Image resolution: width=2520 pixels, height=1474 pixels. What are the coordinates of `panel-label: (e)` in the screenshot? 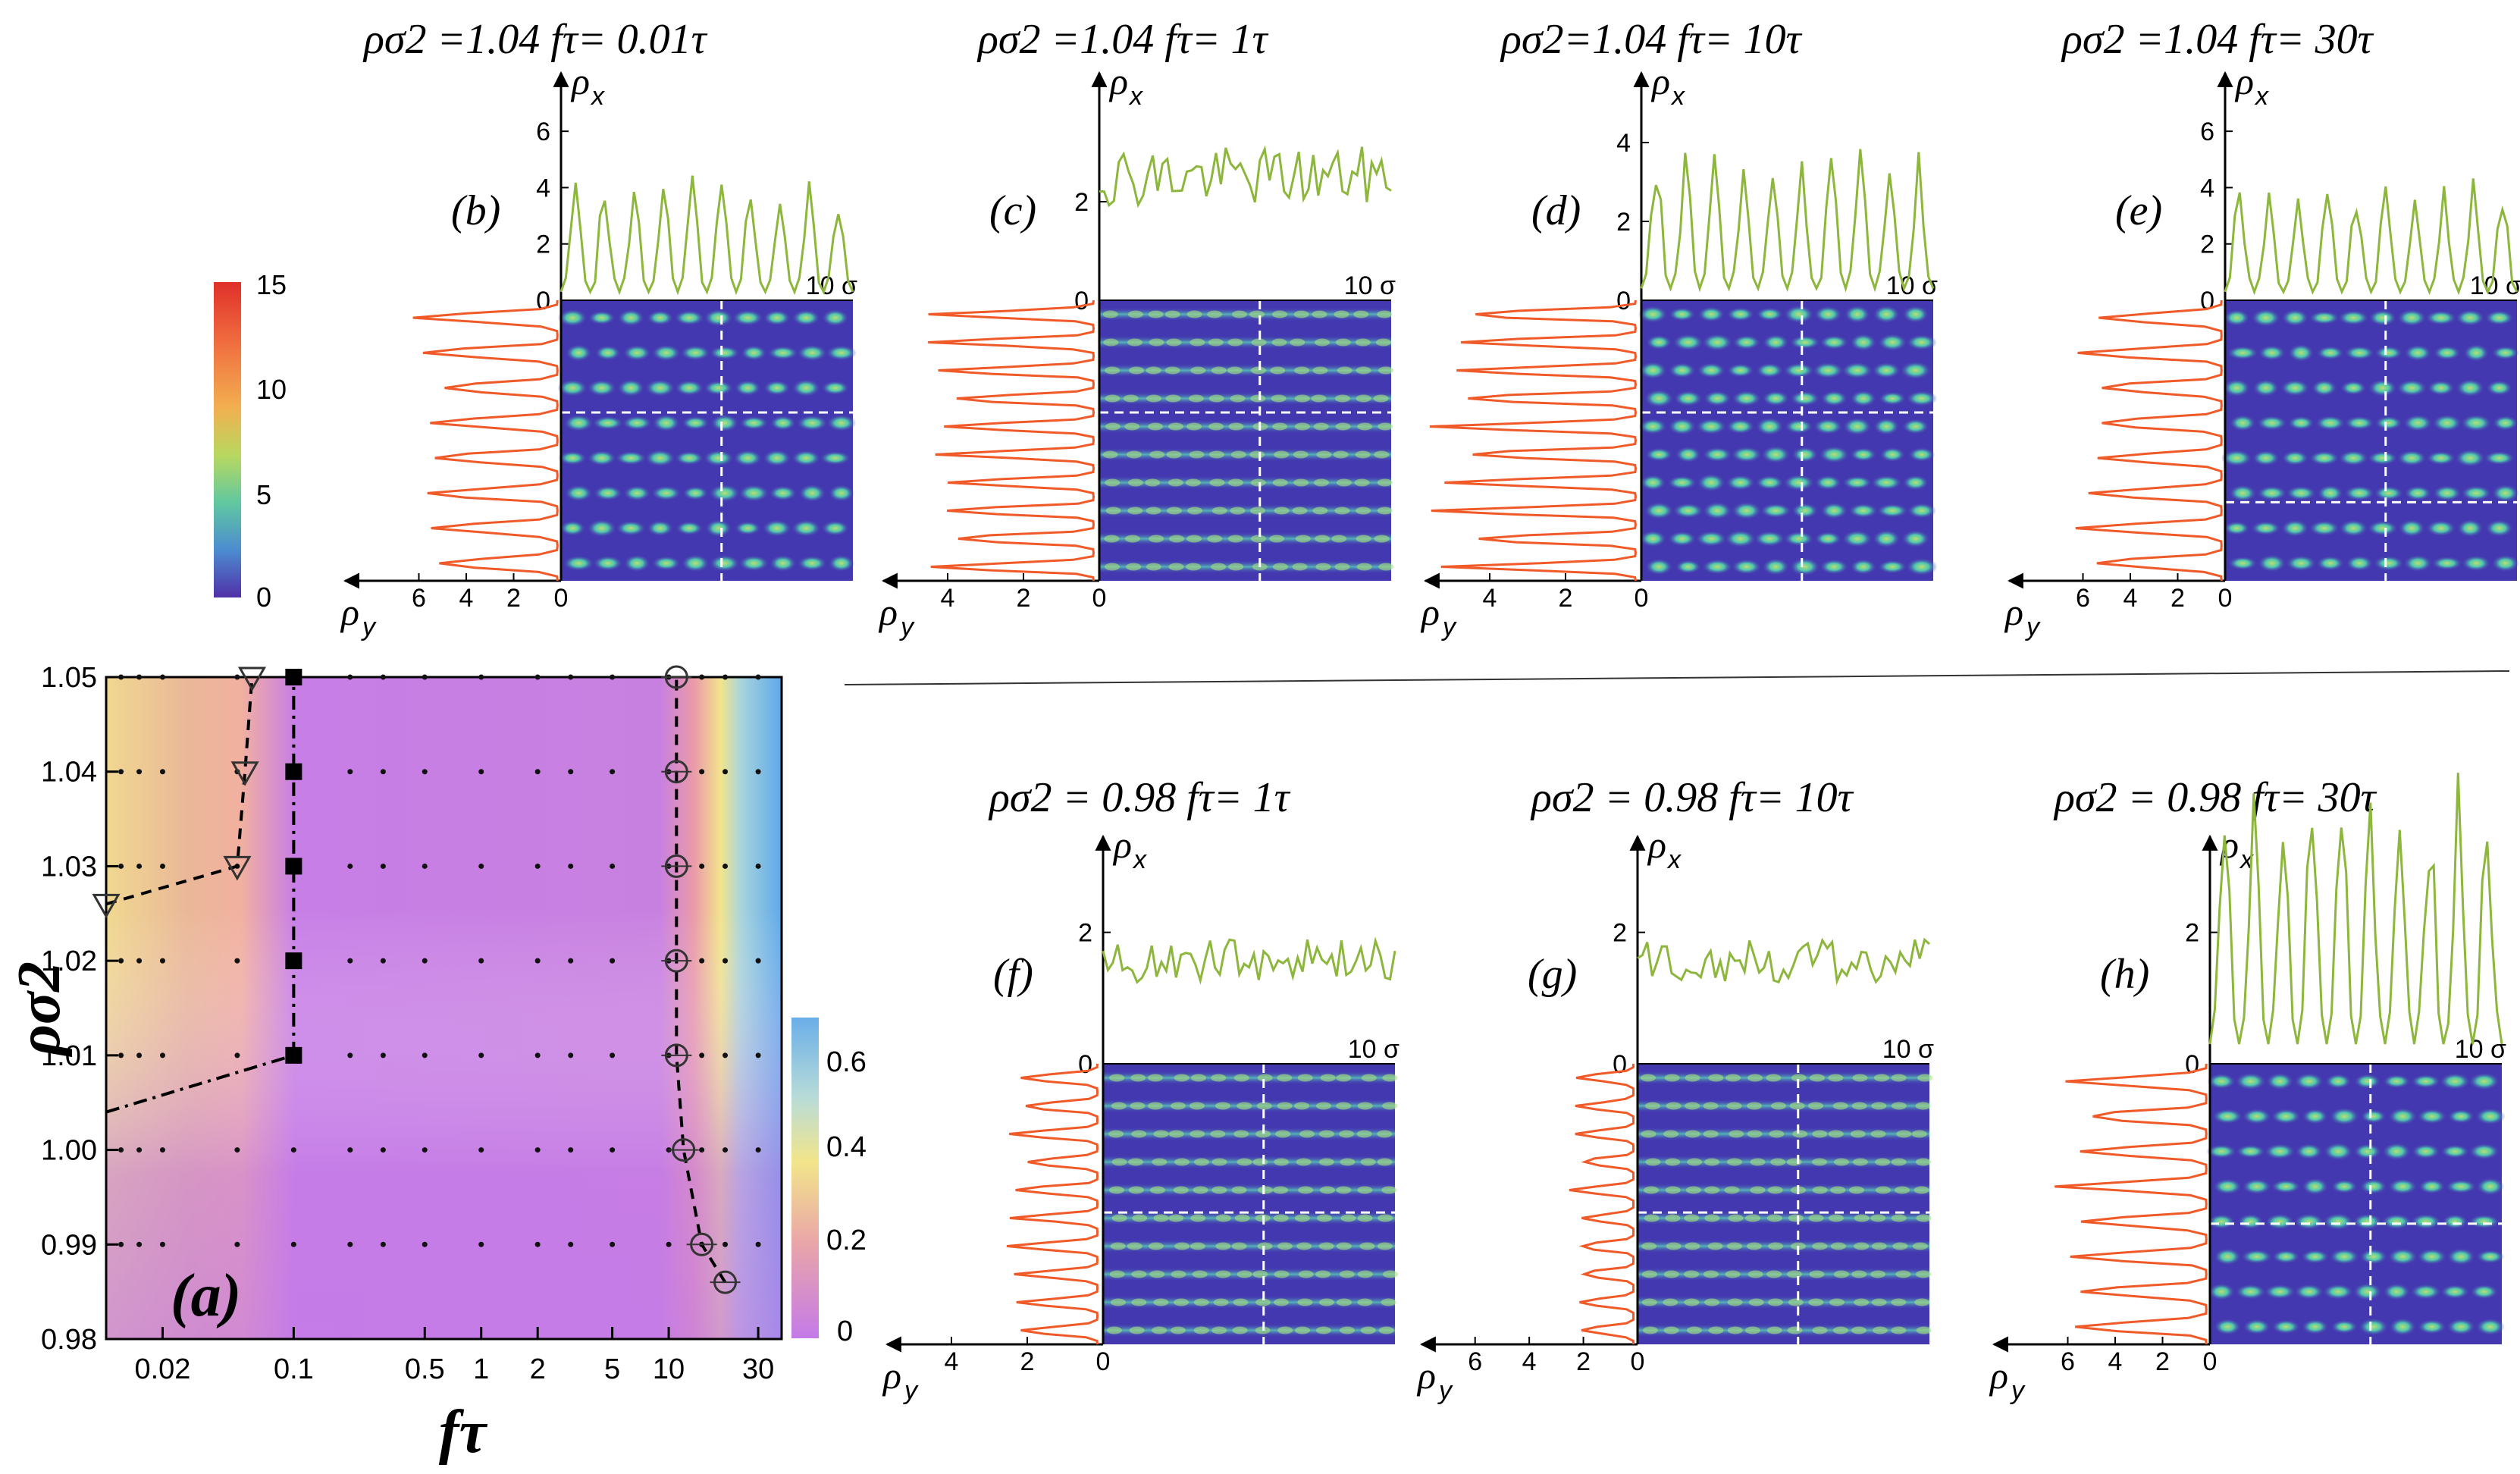 It's located at (2138, 210).